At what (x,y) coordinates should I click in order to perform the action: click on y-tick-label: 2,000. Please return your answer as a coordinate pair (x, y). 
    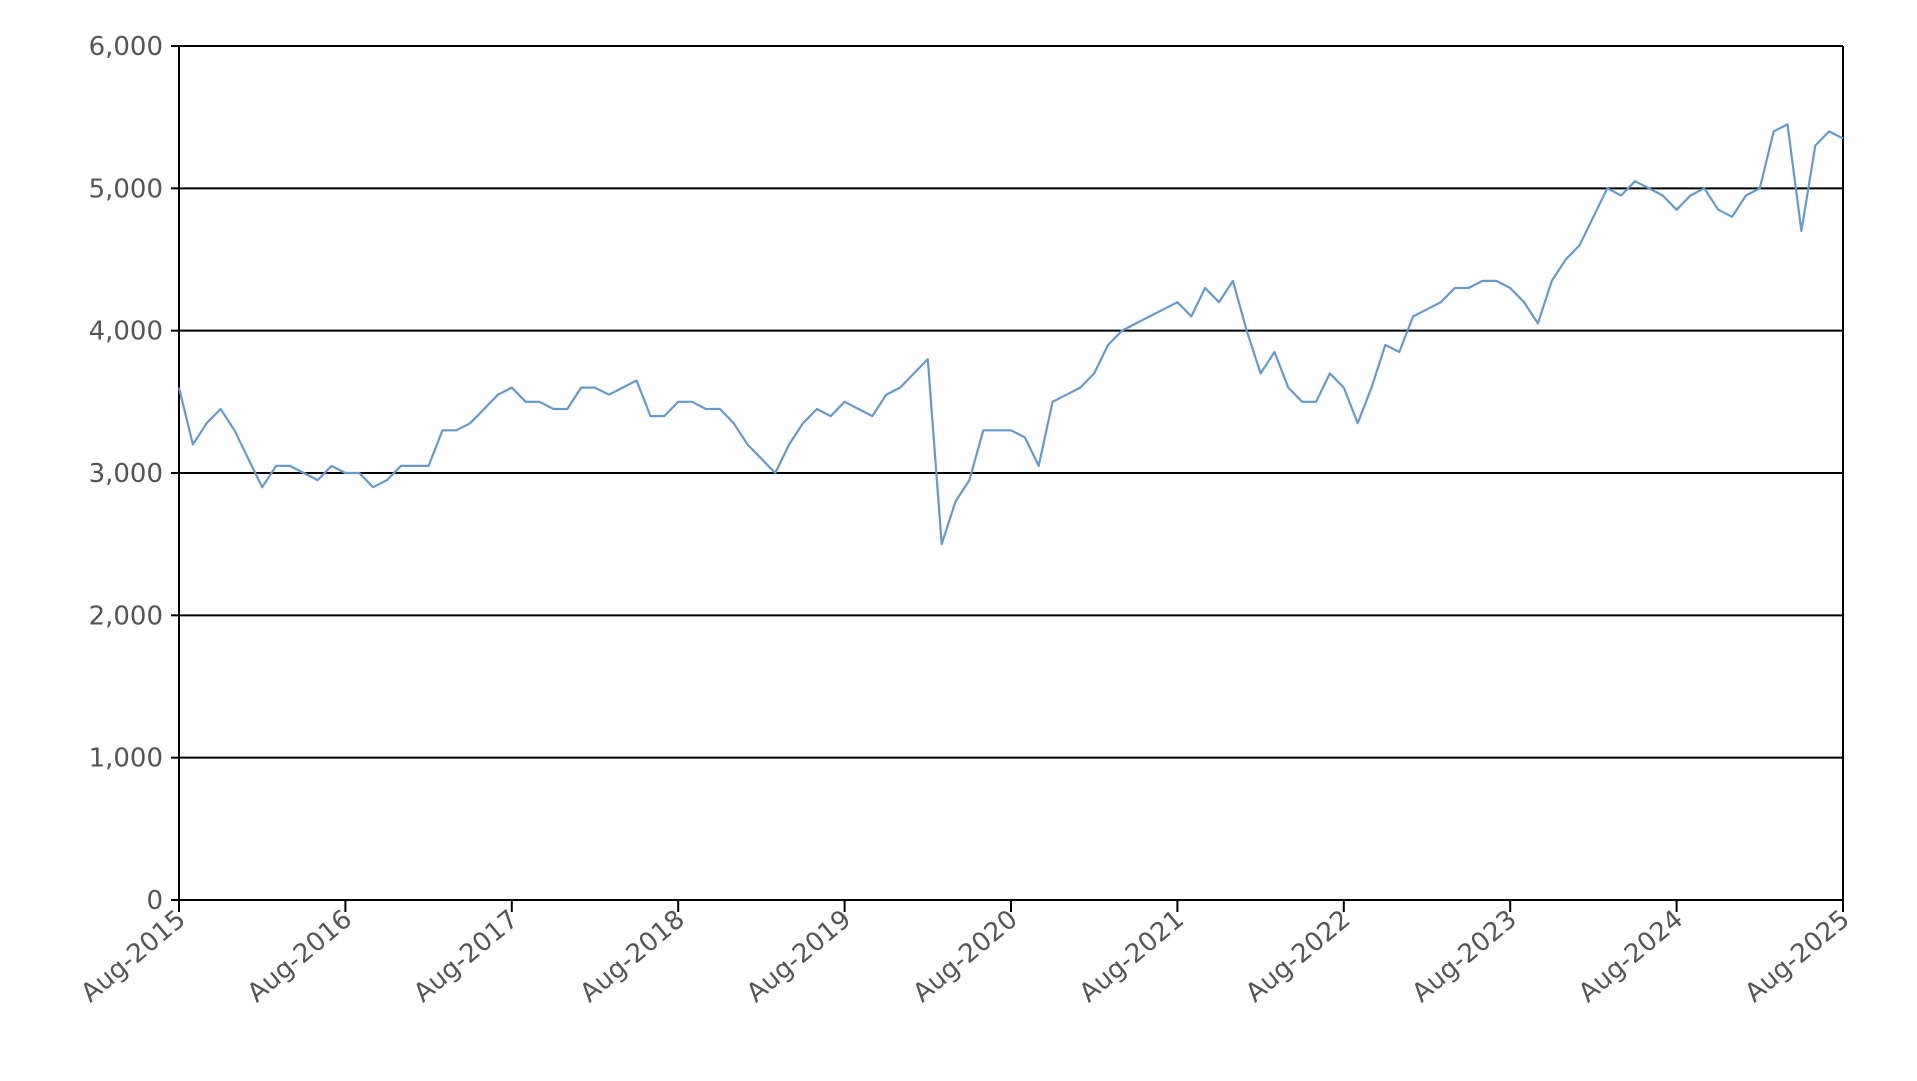
    Looking at the image, I should click on (126, 616).